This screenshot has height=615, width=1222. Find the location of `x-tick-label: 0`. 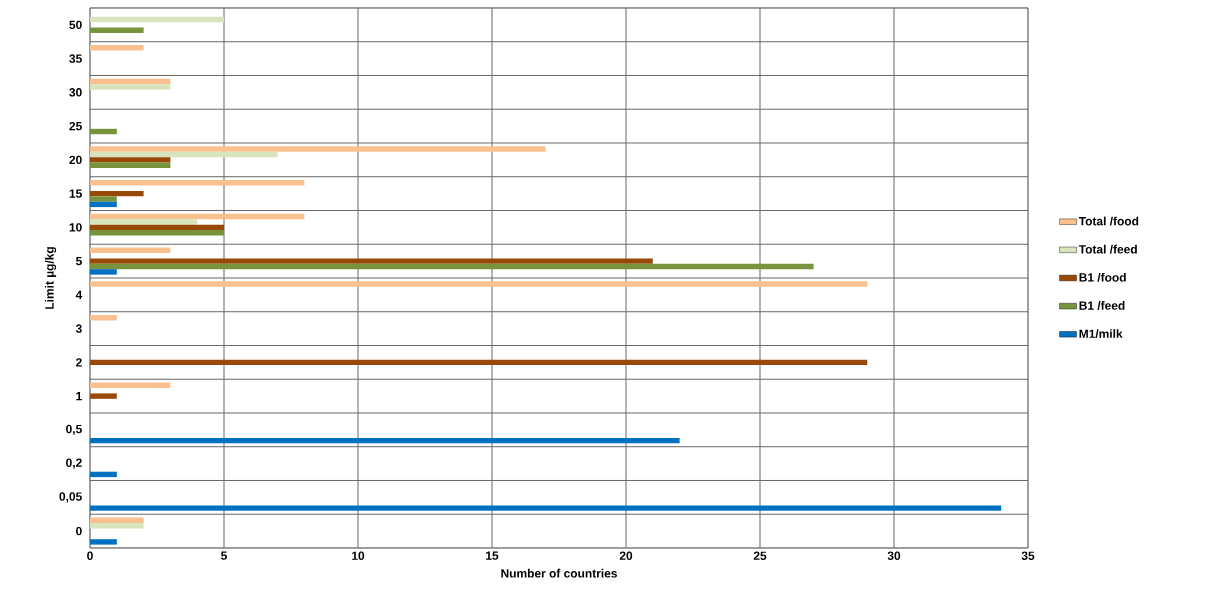

x-tick-label: 0 is located at coordinates (90, 555).